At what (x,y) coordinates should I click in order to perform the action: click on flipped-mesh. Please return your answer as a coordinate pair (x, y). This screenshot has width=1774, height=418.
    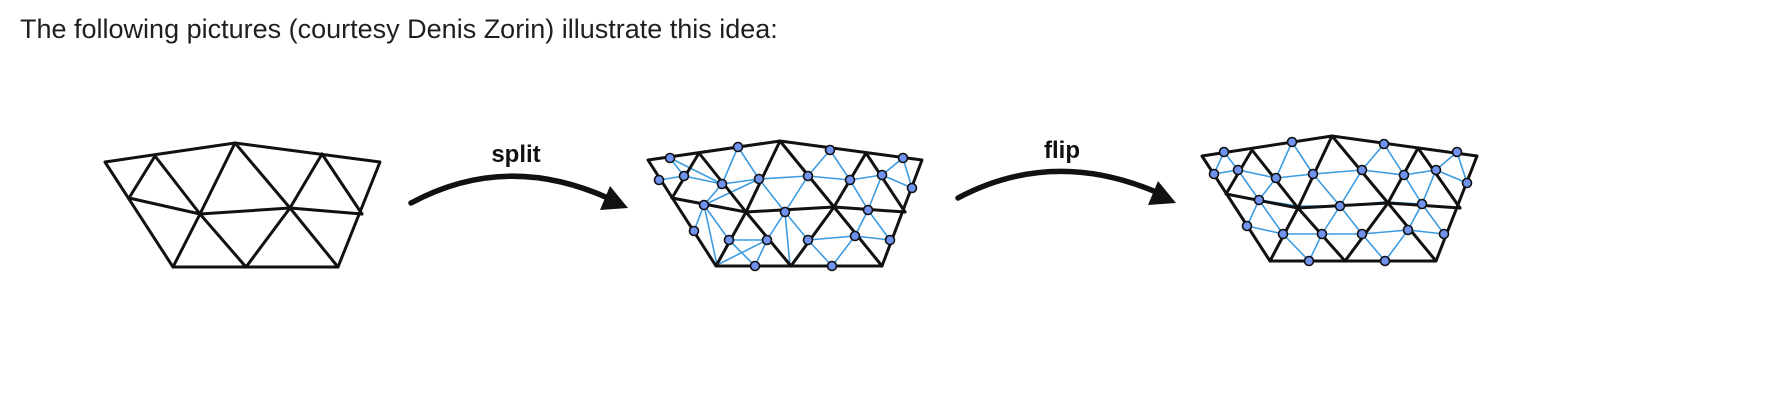
    Looking at the image, I should click on (1339, 200).